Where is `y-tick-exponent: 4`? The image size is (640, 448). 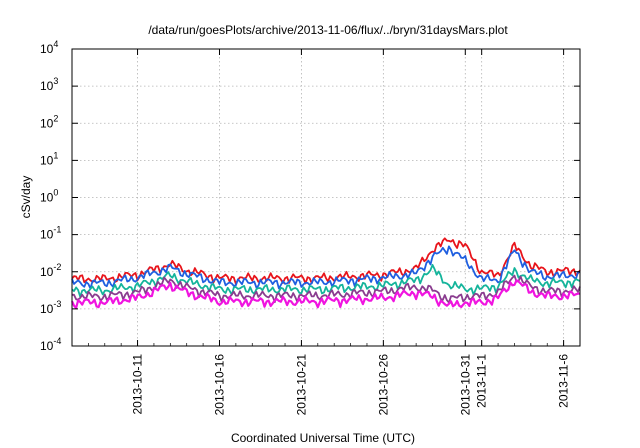 y-tick-exponent: 4 is located at coordinates (55, 44).